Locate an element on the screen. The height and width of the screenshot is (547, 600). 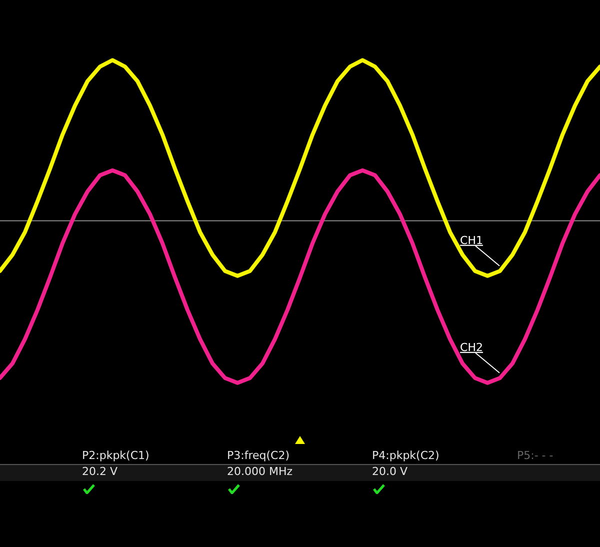
series-label: CH2 is located at coordinates (471, 347).